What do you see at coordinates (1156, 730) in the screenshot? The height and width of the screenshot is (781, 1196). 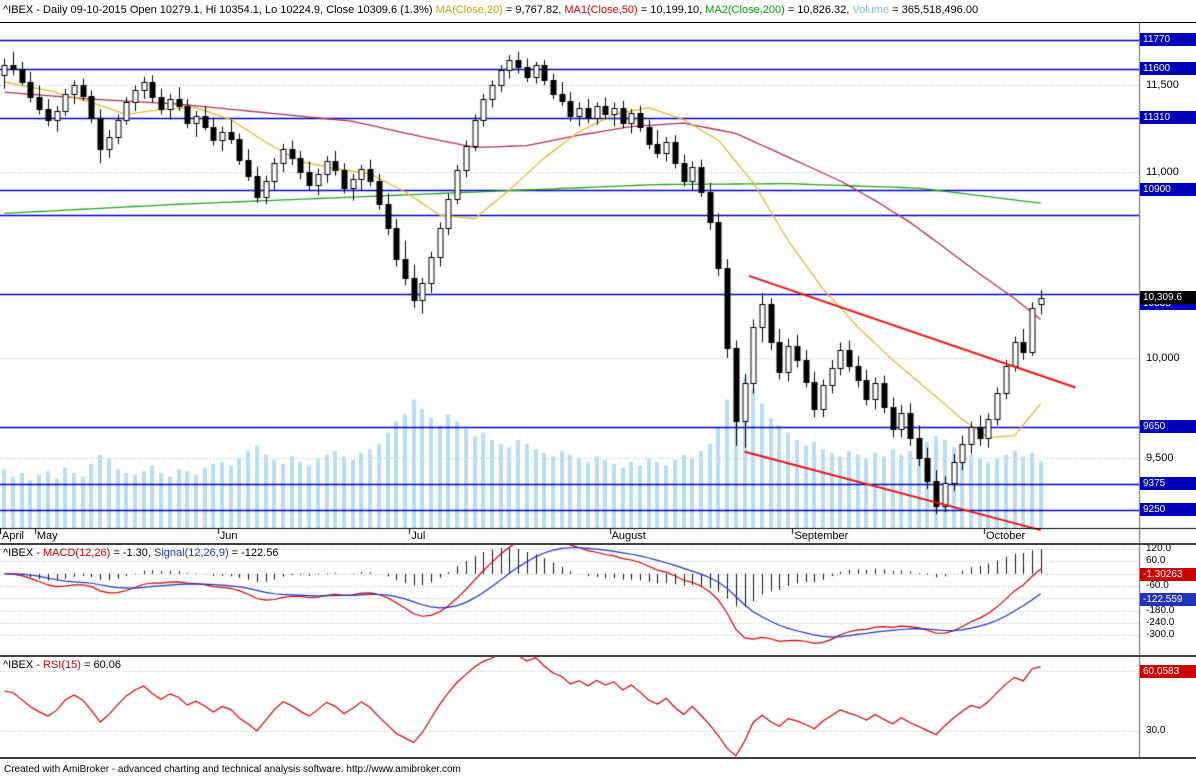 I see `rsi-axis-label: 30.0` at bounding box center [1156, 730].